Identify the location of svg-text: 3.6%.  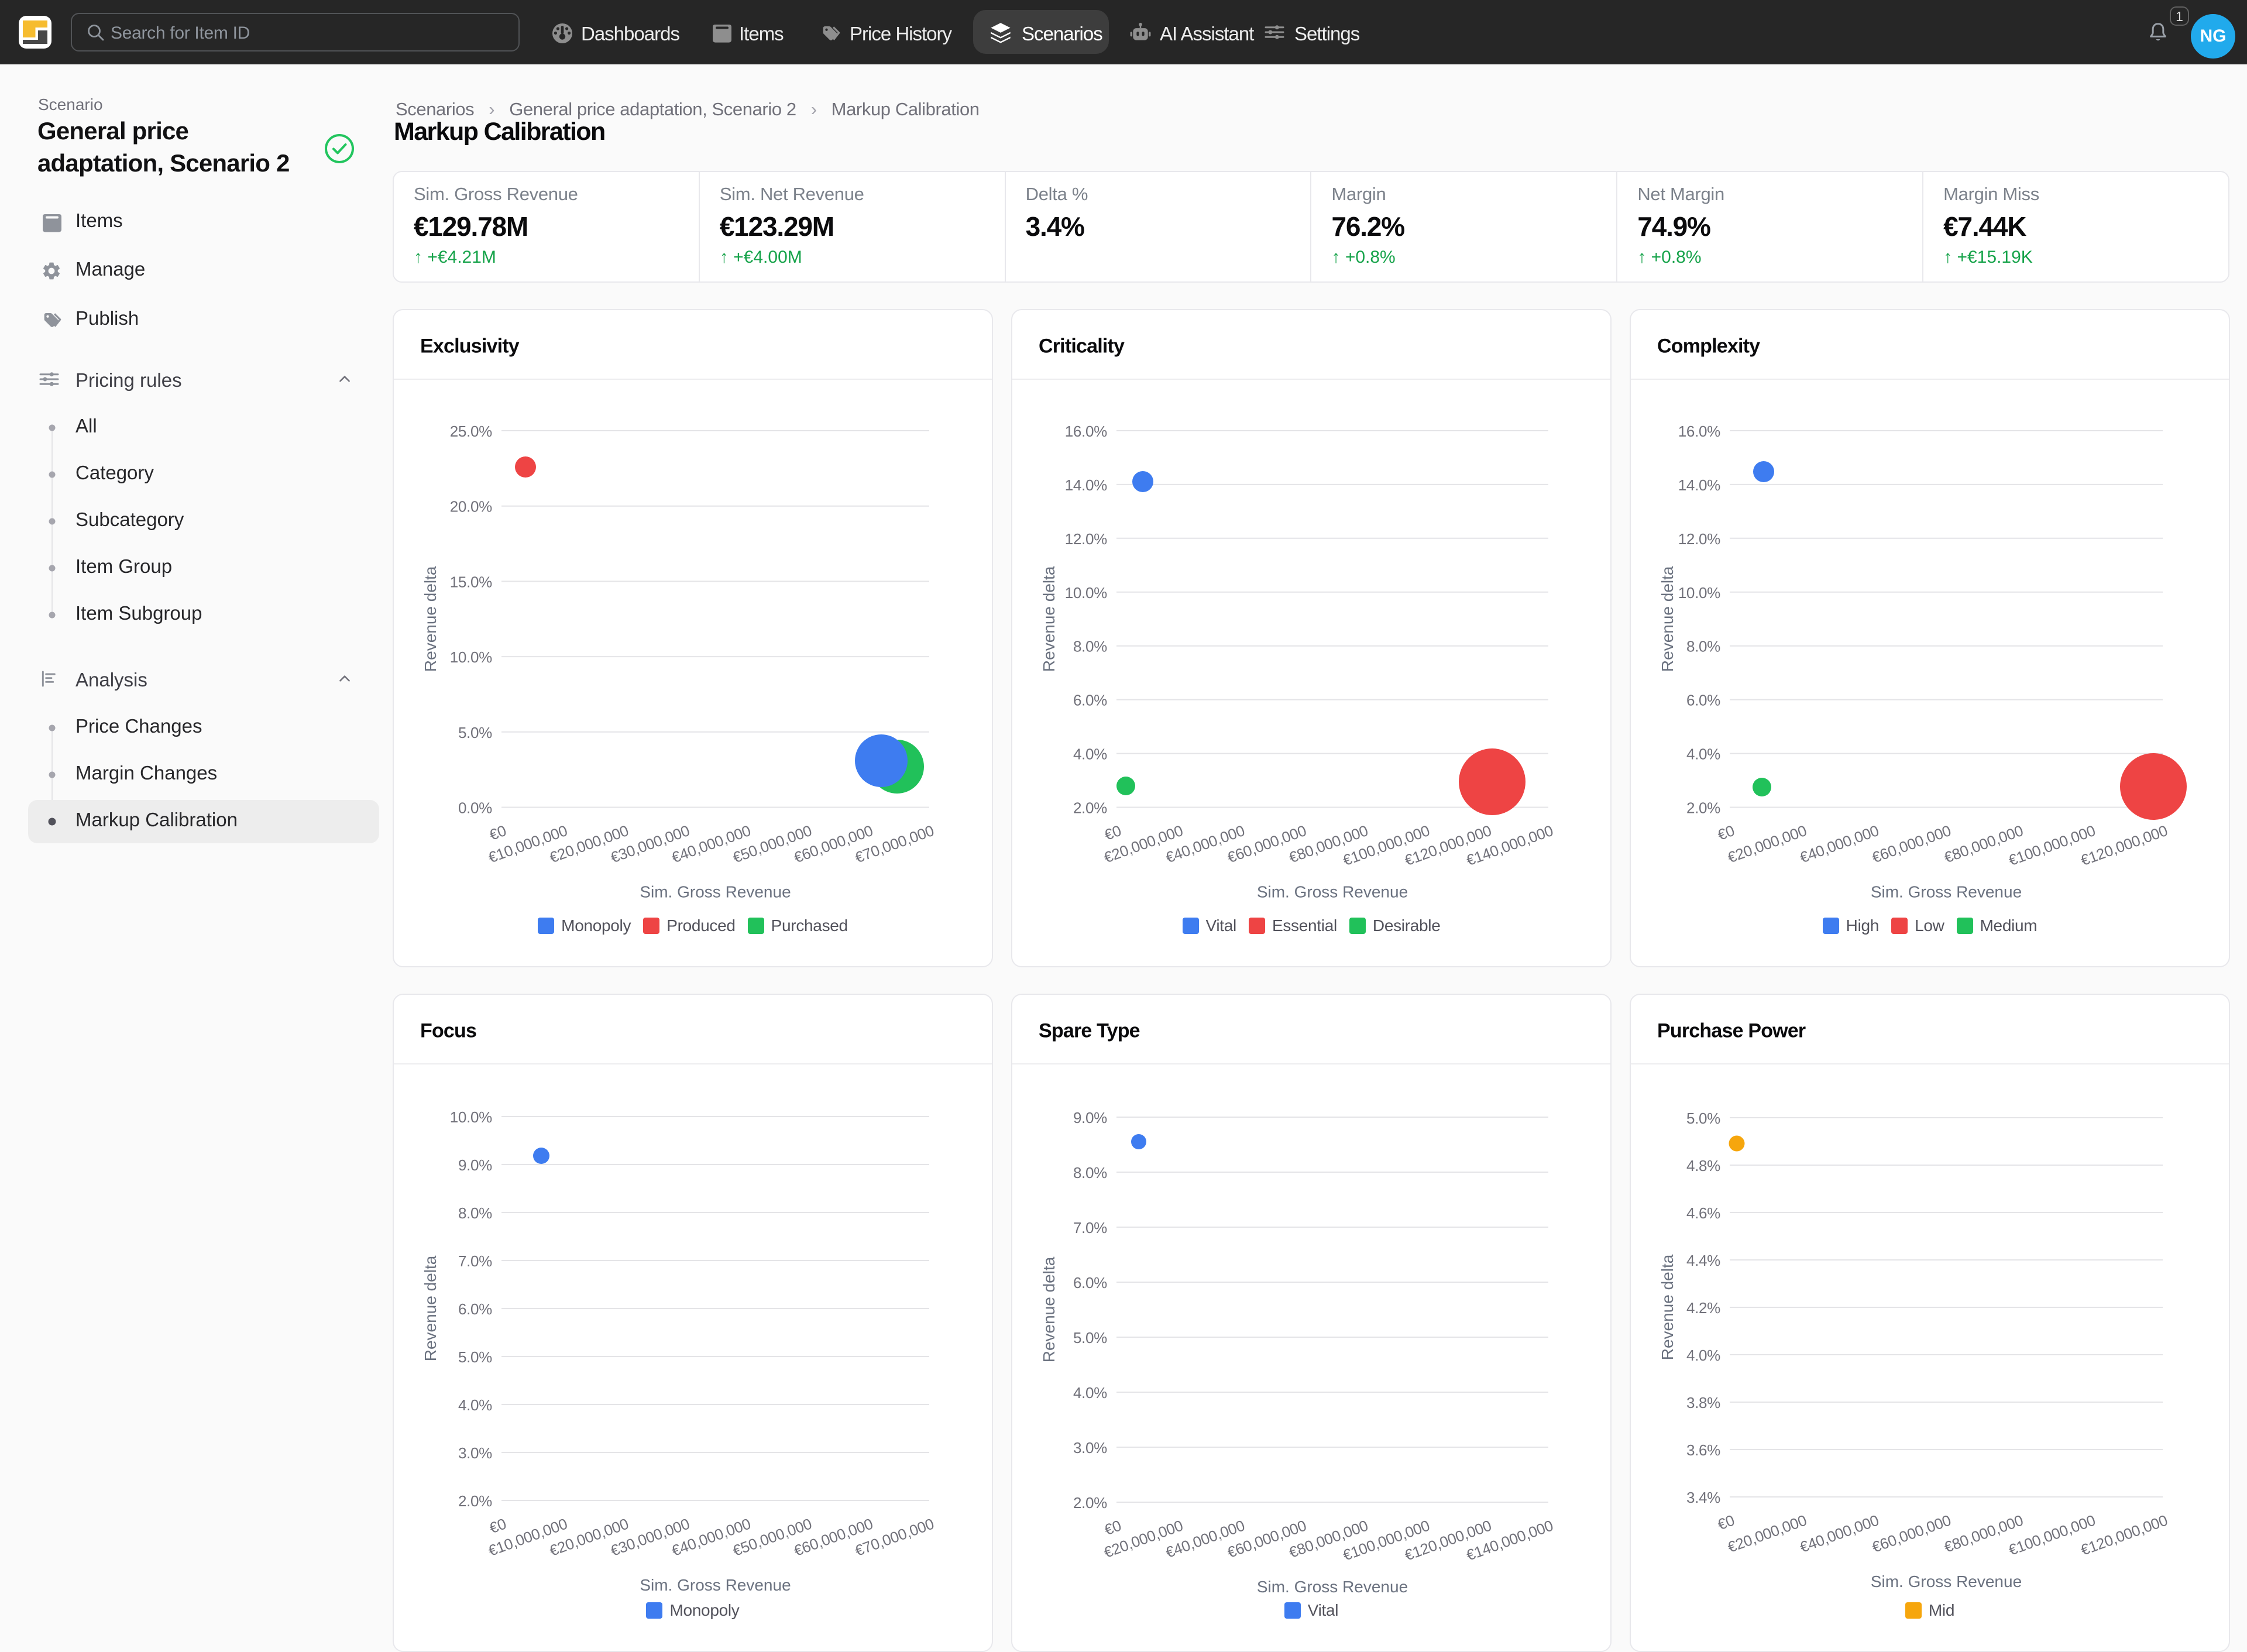
(1703, 1450).